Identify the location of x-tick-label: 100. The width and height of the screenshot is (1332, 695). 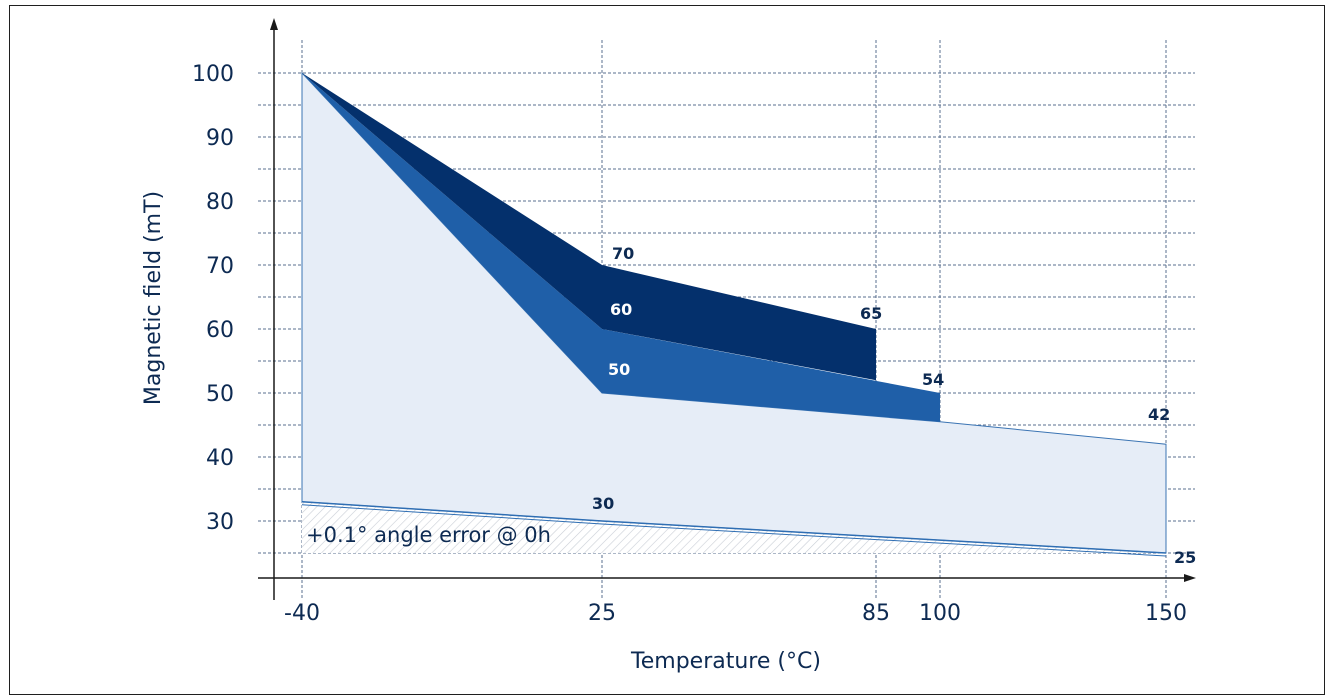
(940, 613).